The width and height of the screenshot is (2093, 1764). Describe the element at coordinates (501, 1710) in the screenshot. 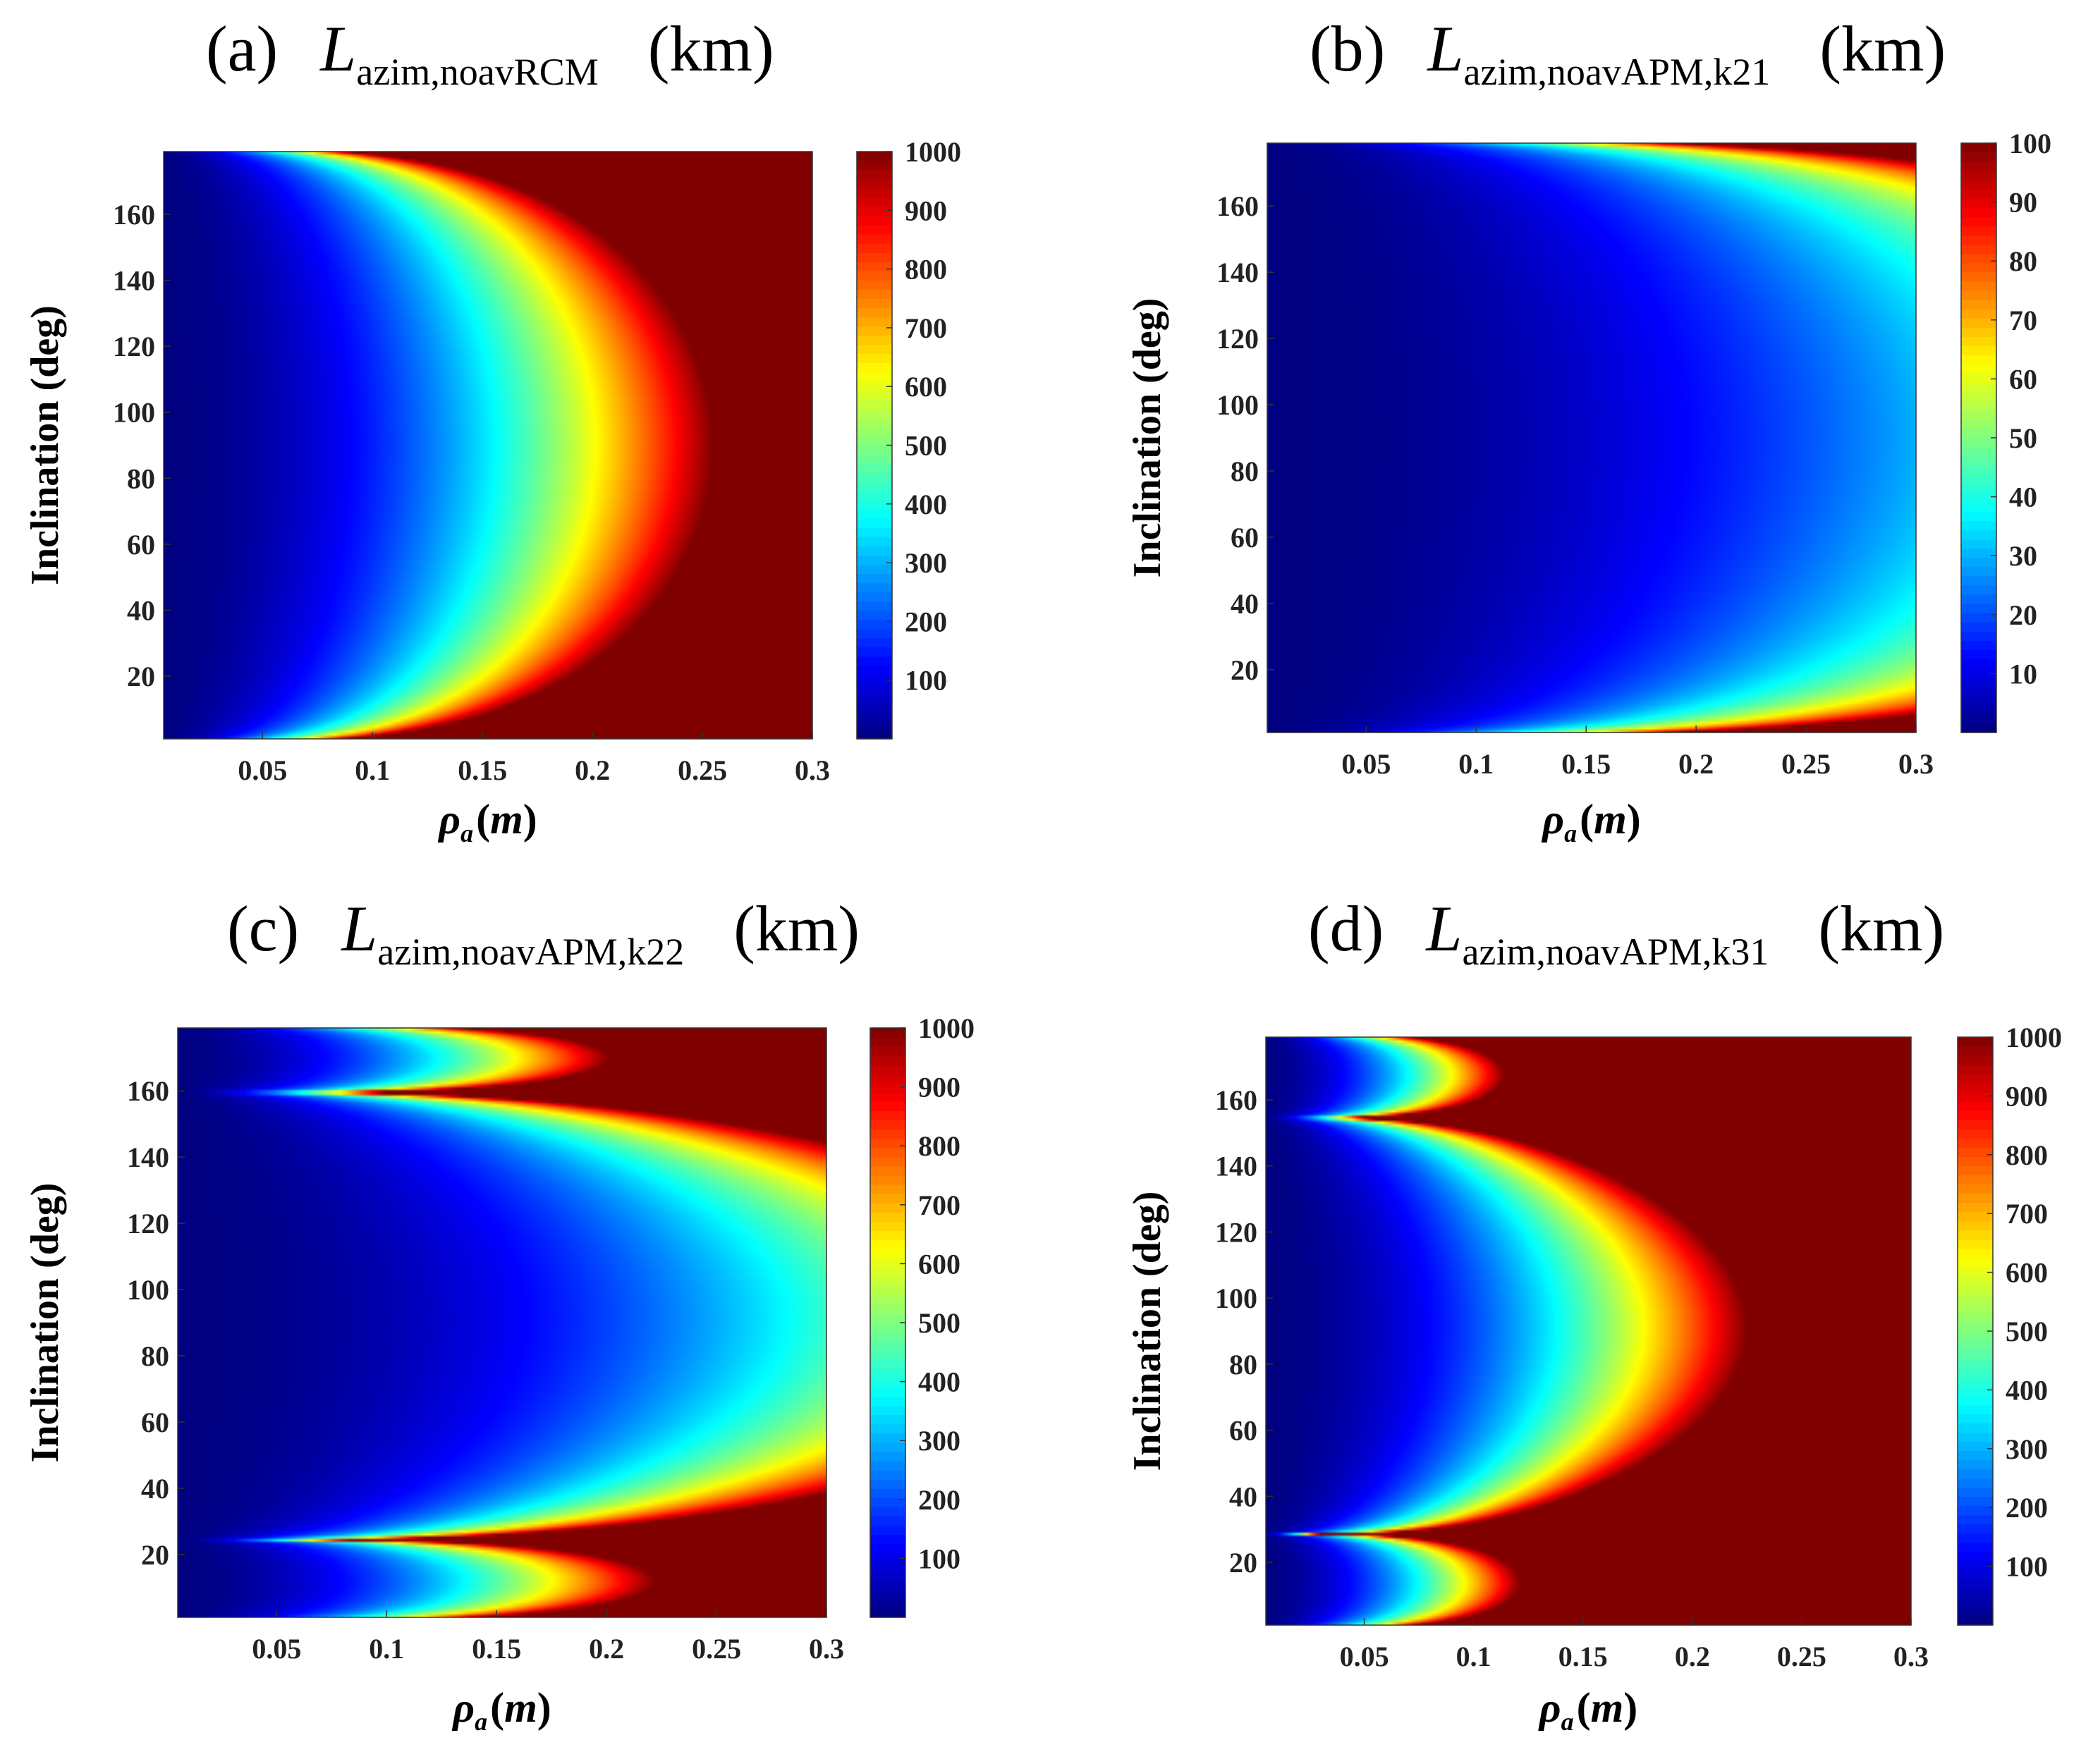

I see `x-axis-label-c: ρa(m)` at that location.